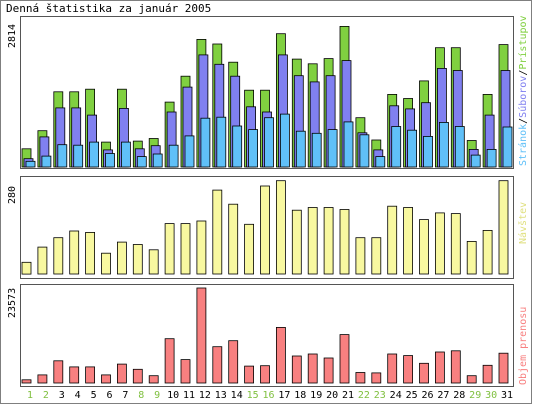 Image resolution: width=533 pixels, height=405 pixels. Describe the element at coordinates (237, 395) in the screenshot. I see `x-label-day-14: 14` at that location.